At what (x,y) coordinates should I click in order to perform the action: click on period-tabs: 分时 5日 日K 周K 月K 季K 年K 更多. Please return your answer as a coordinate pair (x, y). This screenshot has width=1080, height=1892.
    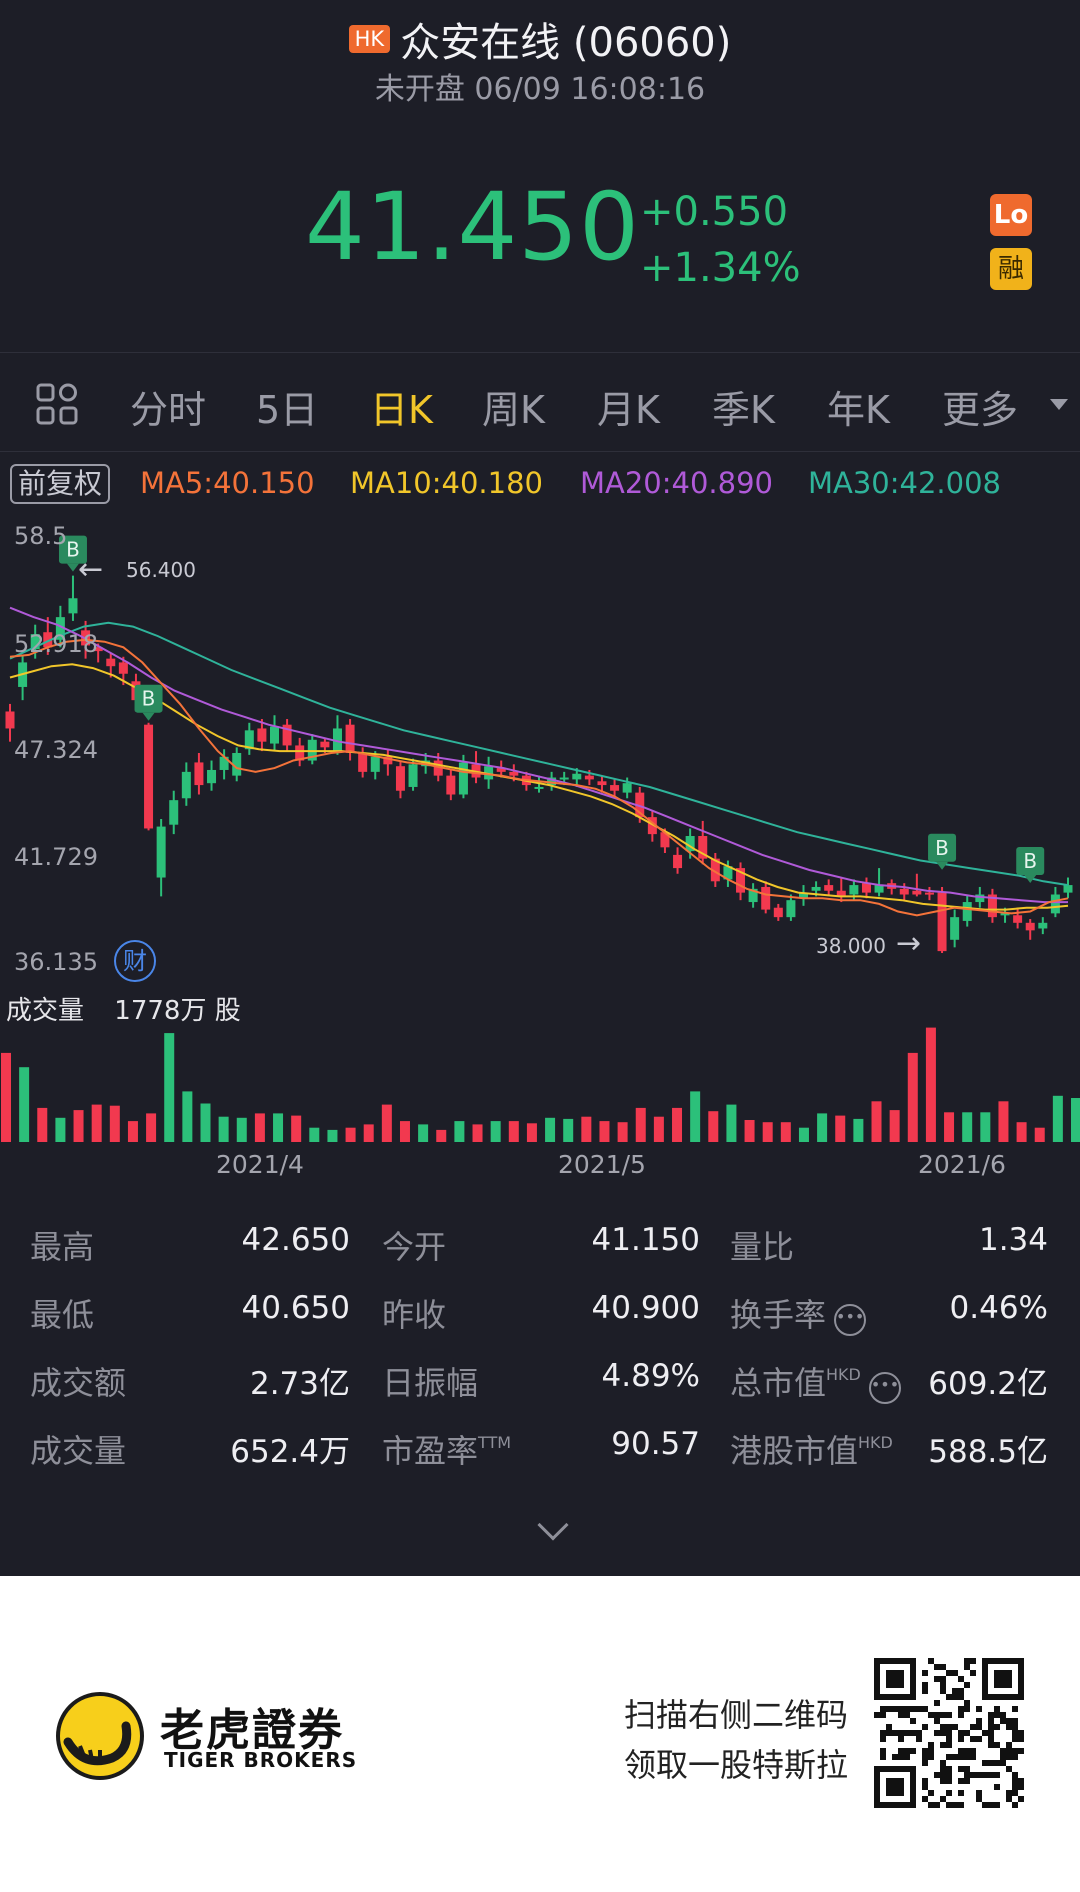
    Looking at the image, I should click on (540, 402).